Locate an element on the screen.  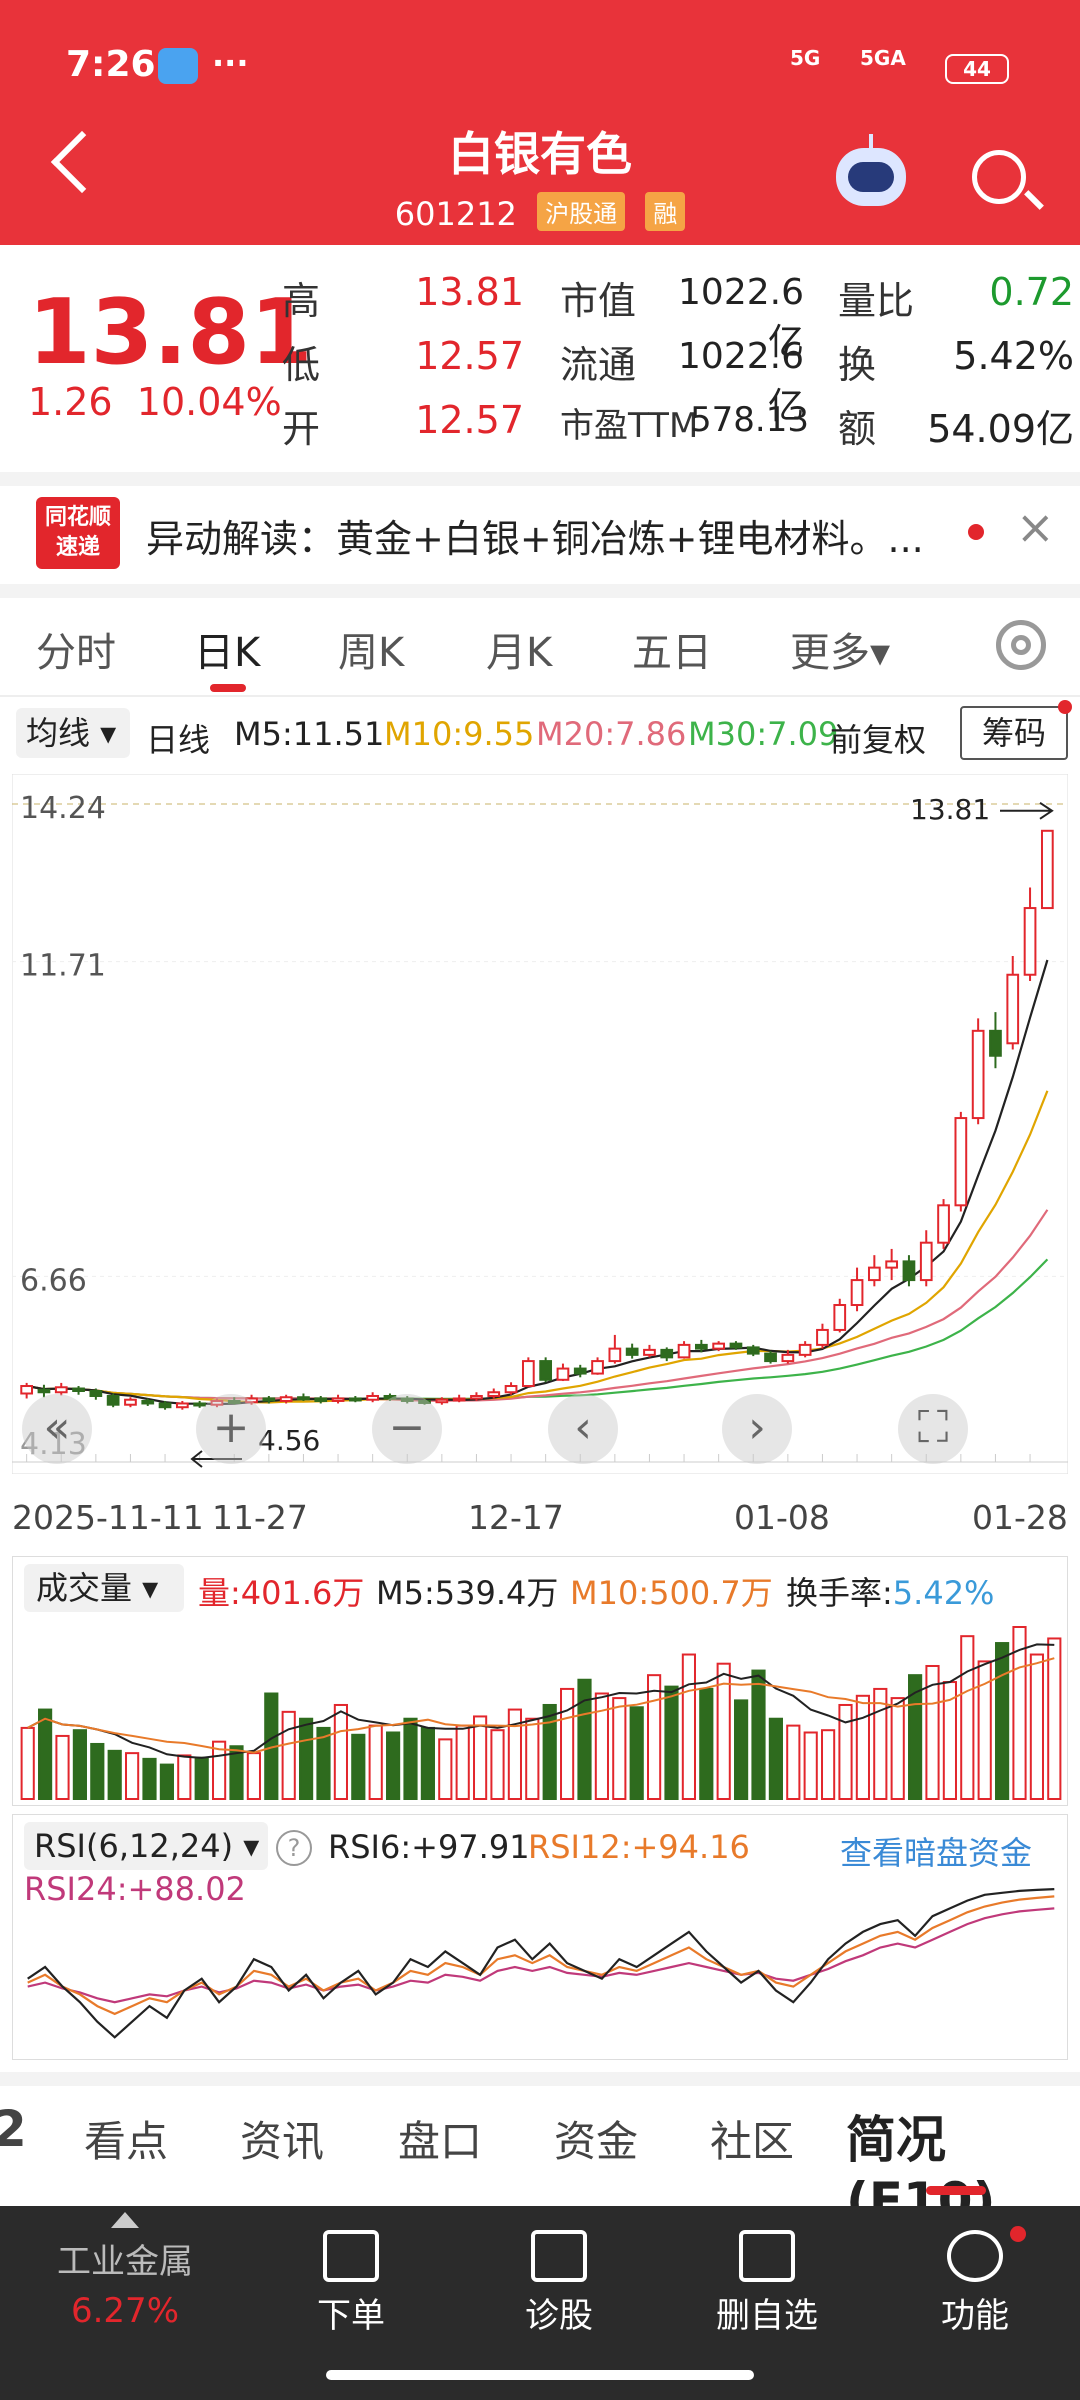
tab-order-book: 盘口 is located at coordinates (440, 2141).